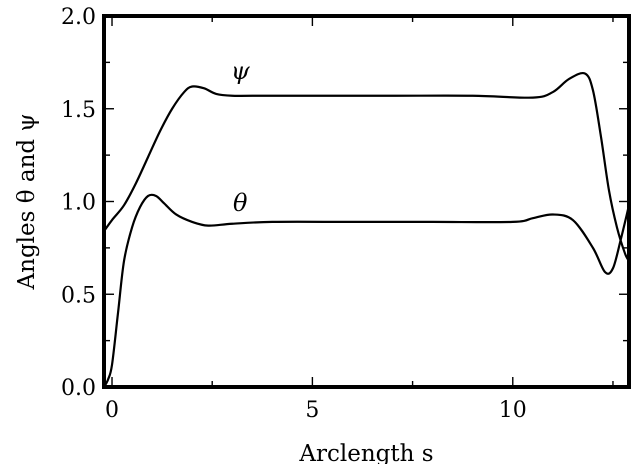 The image size is (631, 464). What do you see at coordinates (78, 388) in the screenshot?
I see `y-tick-label: 0.0` at bounding box center [78, 388].